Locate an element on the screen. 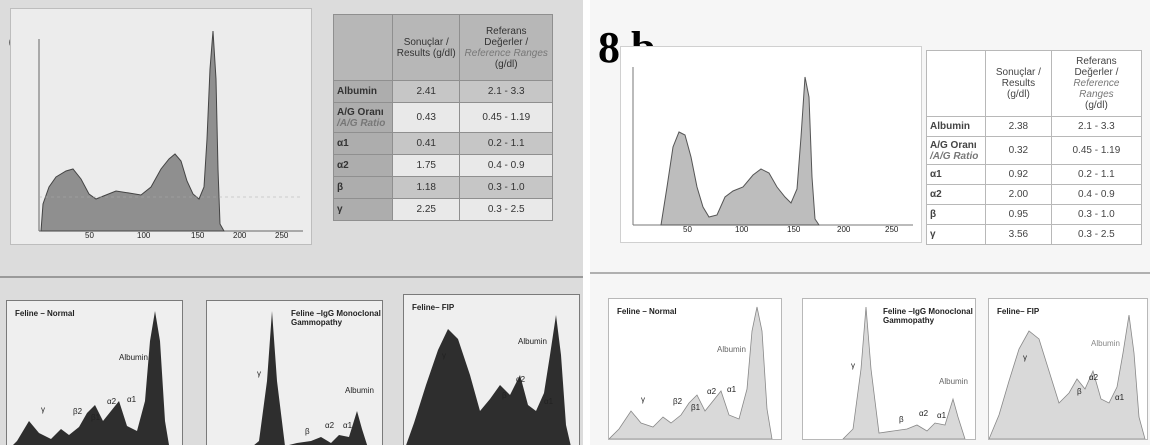  table-row: Albumin 2.38 2.1 - 3.3 is located at coordinates (1034, 126).